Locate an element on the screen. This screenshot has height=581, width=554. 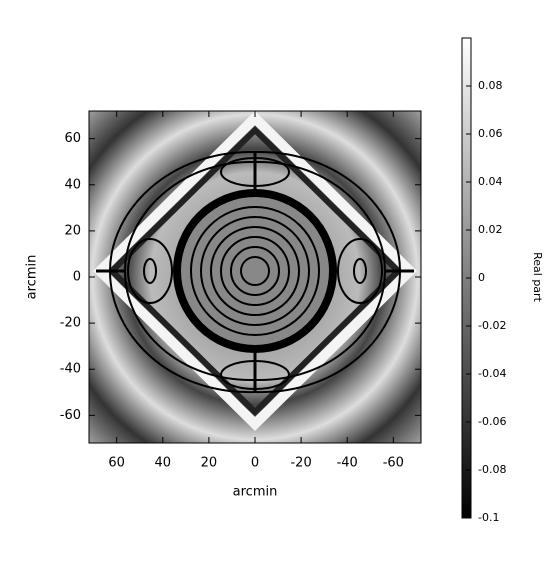
y-tick-label: -20 is located at coordinates (70, 323).